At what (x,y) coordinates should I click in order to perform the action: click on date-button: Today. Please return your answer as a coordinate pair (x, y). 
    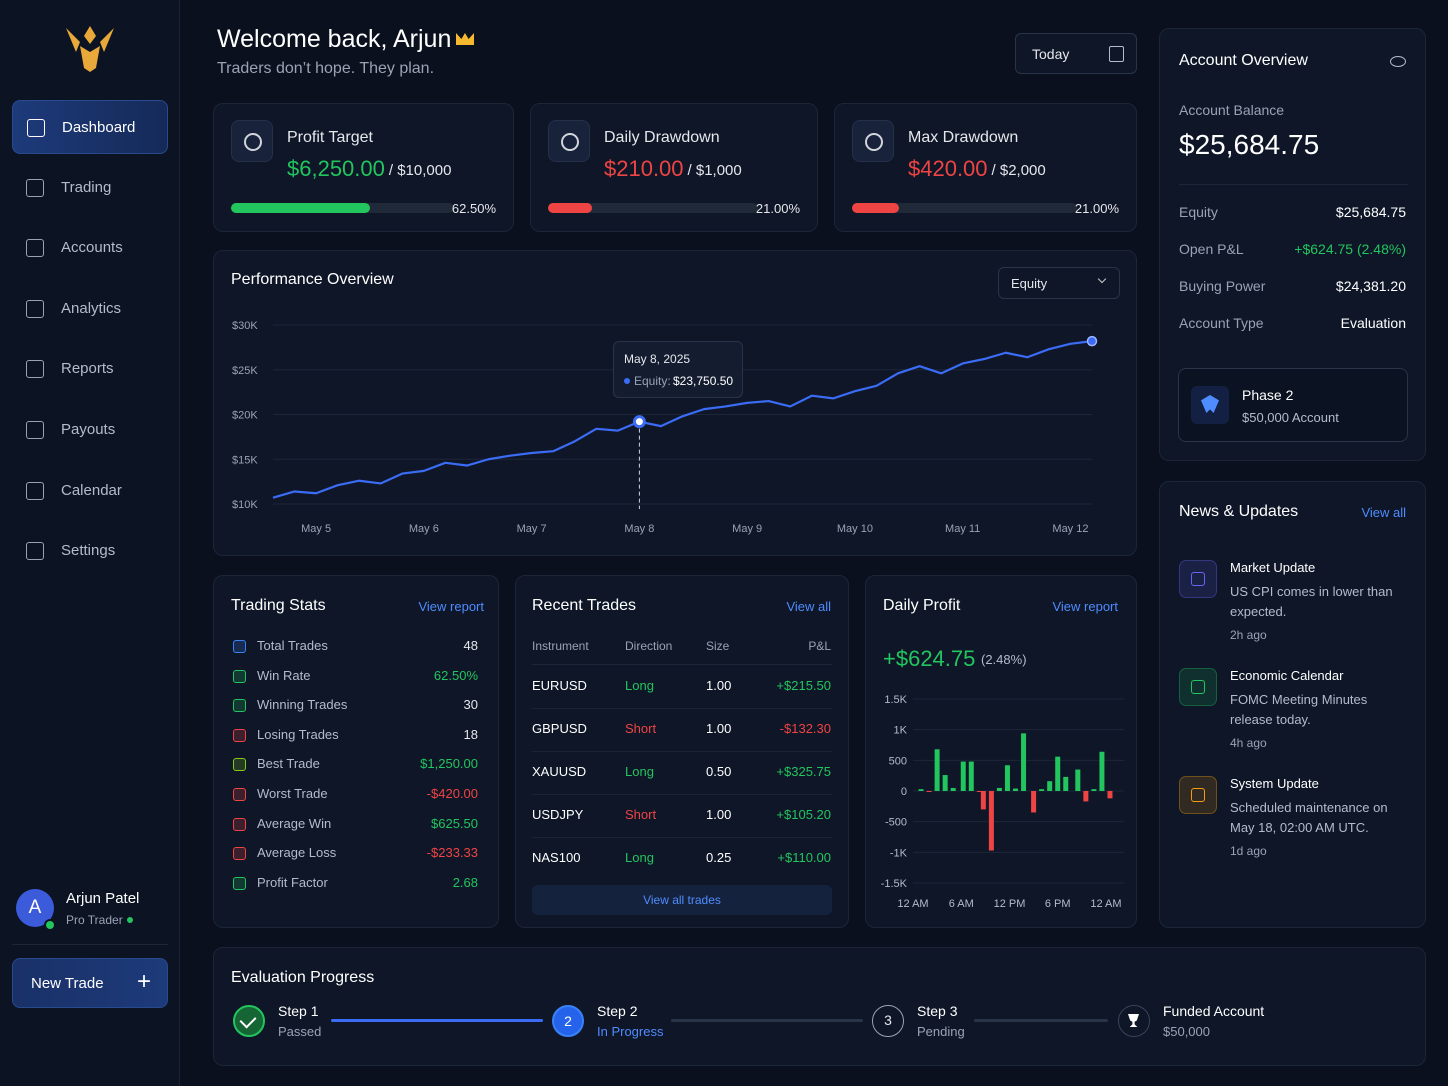
    Looking at the image, I should click on (1076, 53).